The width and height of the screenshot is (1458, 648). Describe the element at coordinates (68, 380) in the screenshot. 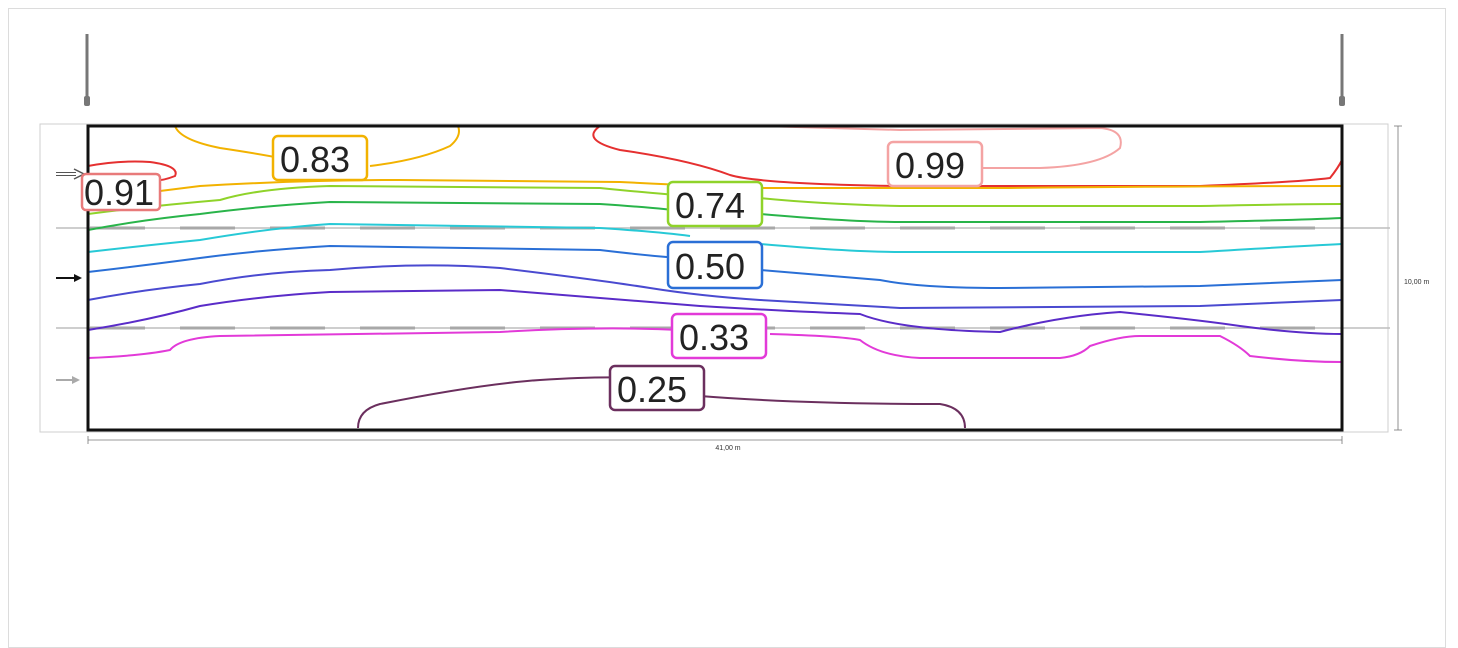

I see `arrow-gray` at that location.